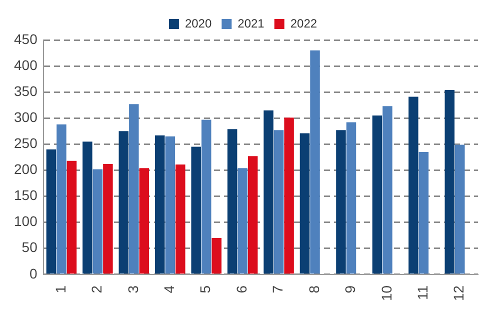  Describe the element at coordinates (96, 289) in the screenshot. I see `x-tick-label: 2` at that location.